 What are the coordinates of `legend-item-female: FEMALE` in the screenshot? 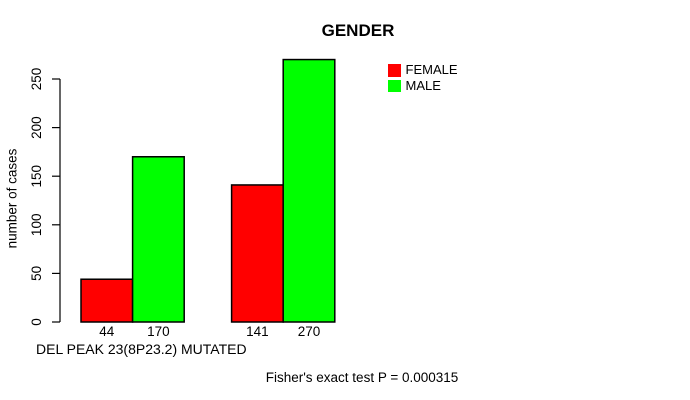 It's located at (423, 69).